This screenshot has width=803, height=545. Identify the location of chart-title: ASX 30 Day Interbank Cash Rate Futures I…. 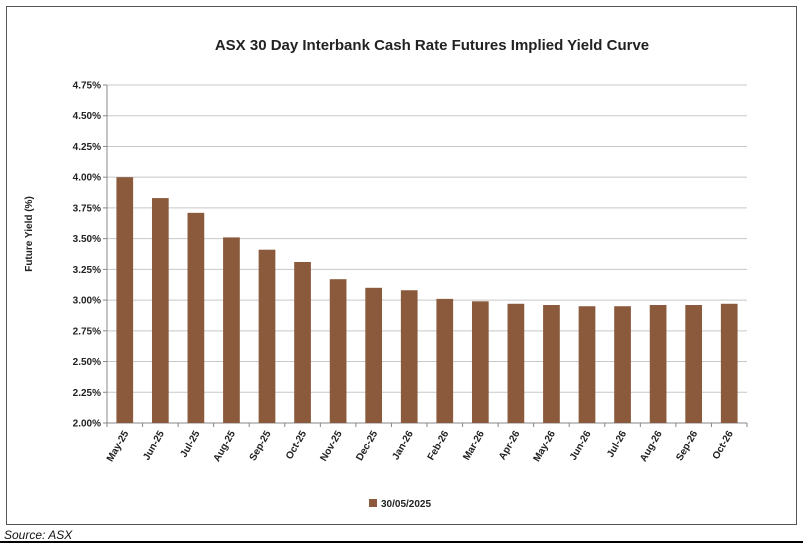
(432, 45).